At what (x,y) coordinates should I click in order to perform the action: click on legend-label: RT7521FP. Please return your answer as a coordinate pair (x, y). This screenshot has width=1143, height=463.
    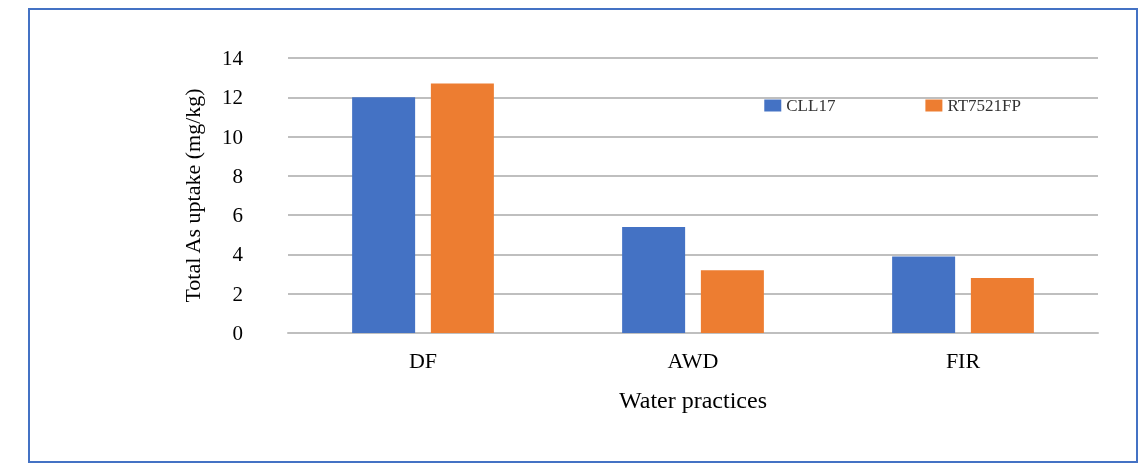
    Looking at the image, I should click on (984, 105).